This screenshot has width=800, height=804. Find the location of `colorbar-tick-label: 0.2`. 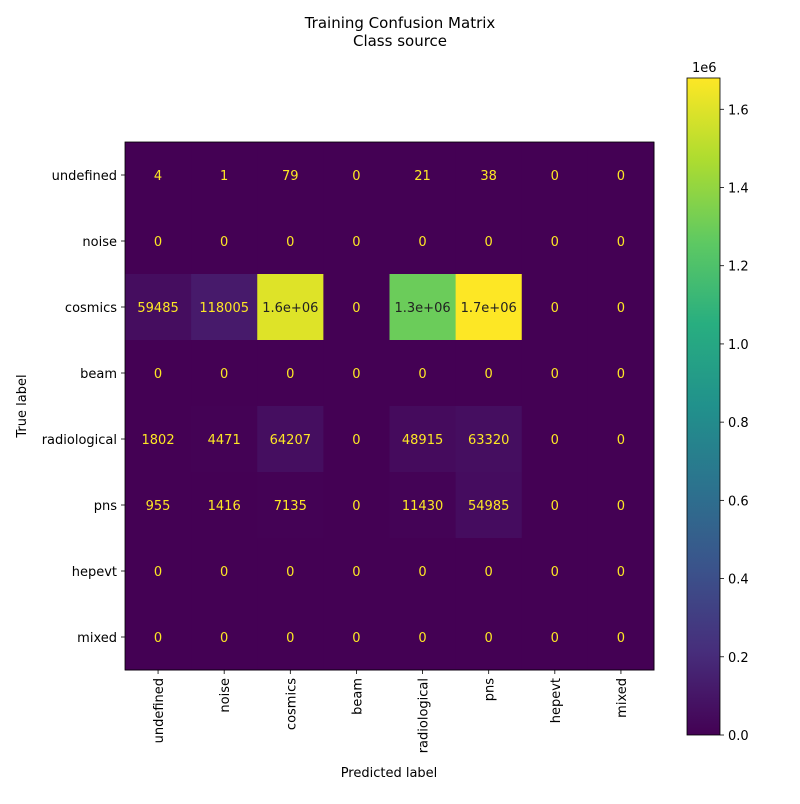

colorbar-tick-label: 0.2 is located at coordinates (738, 658).